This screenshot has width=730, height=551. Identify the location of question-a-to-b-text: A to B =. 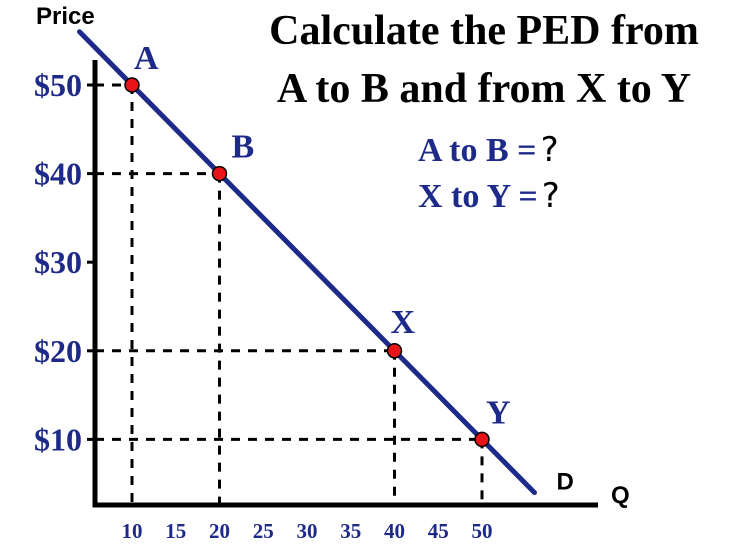
(477, 150).